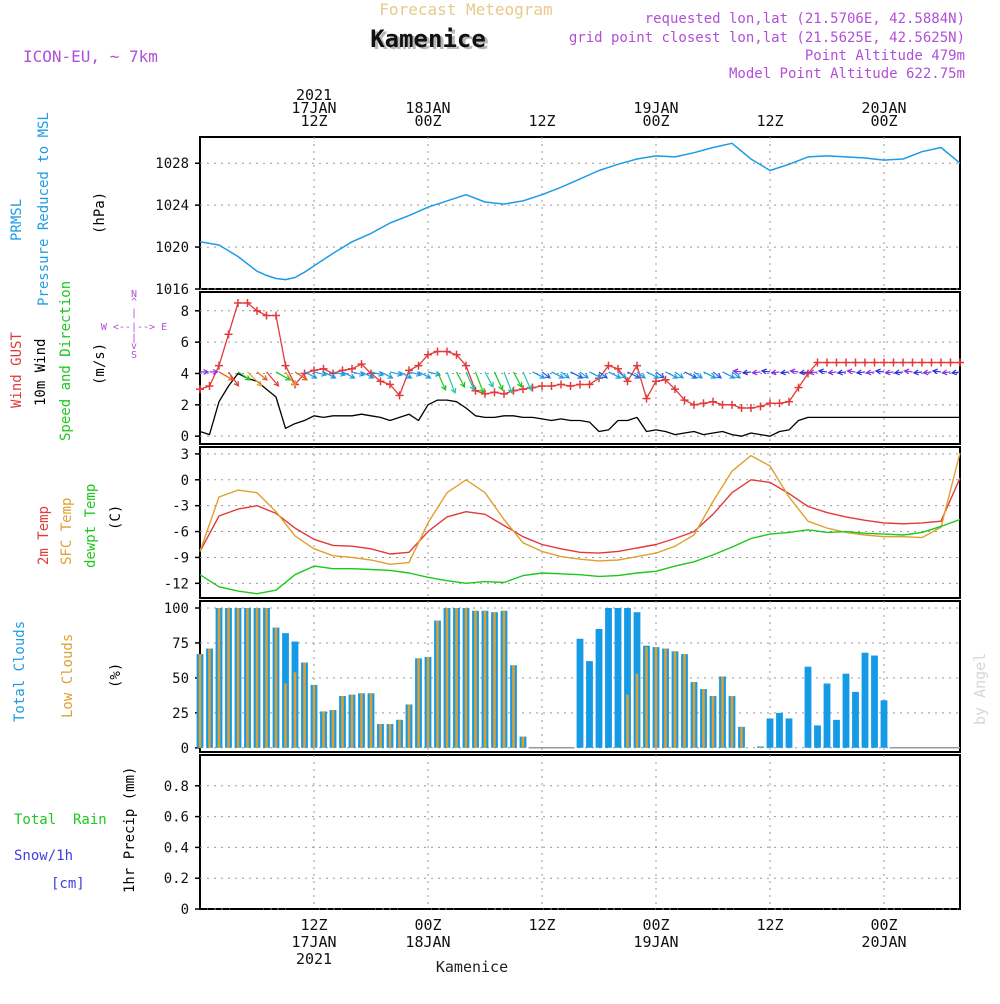 The height and width of the screenshot is (1004, 1000). What do you see at coordinates (176, 584) in the screenshot?
I see `y-tick-label: -12` at bounding box center [176, 584].